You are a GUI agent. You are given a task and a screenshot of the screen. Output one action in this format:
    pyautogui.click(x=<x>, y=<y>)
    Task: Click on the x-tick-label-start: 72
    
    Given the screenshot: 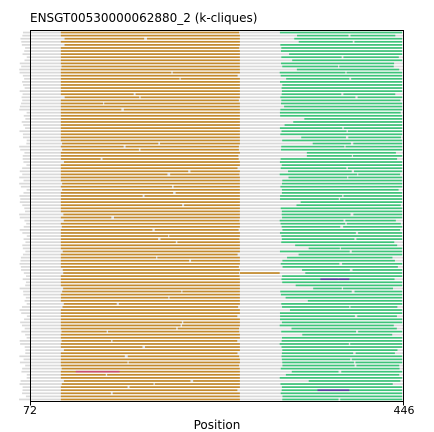 What is the action you would take?
    pyautogui.click(x=30, y=410)
    